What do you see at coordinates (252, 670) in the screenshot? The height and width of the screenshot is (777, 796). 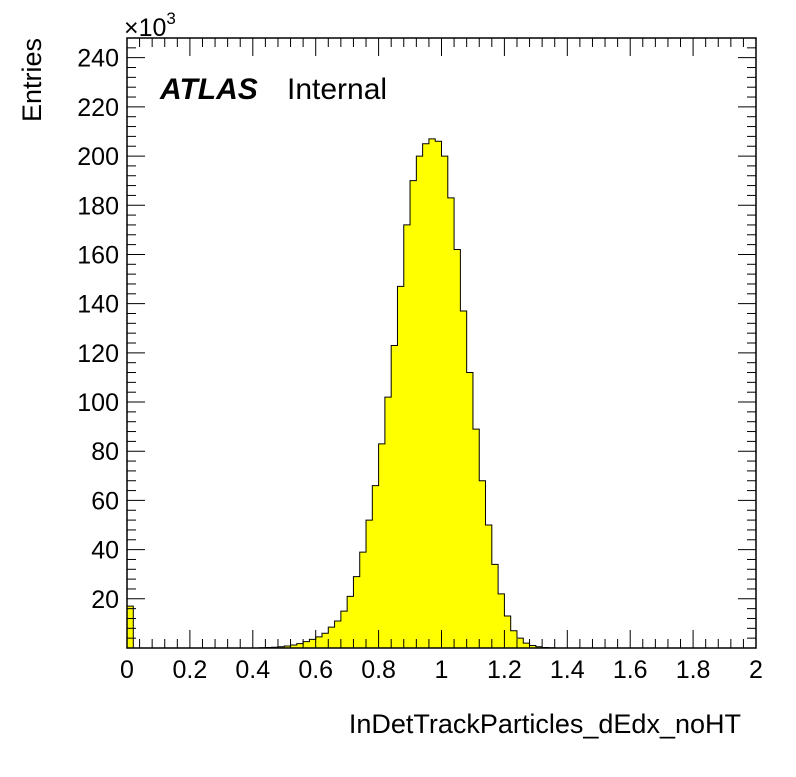 I see `x-tick-label: 0.4` at bounding box center [252, 670].